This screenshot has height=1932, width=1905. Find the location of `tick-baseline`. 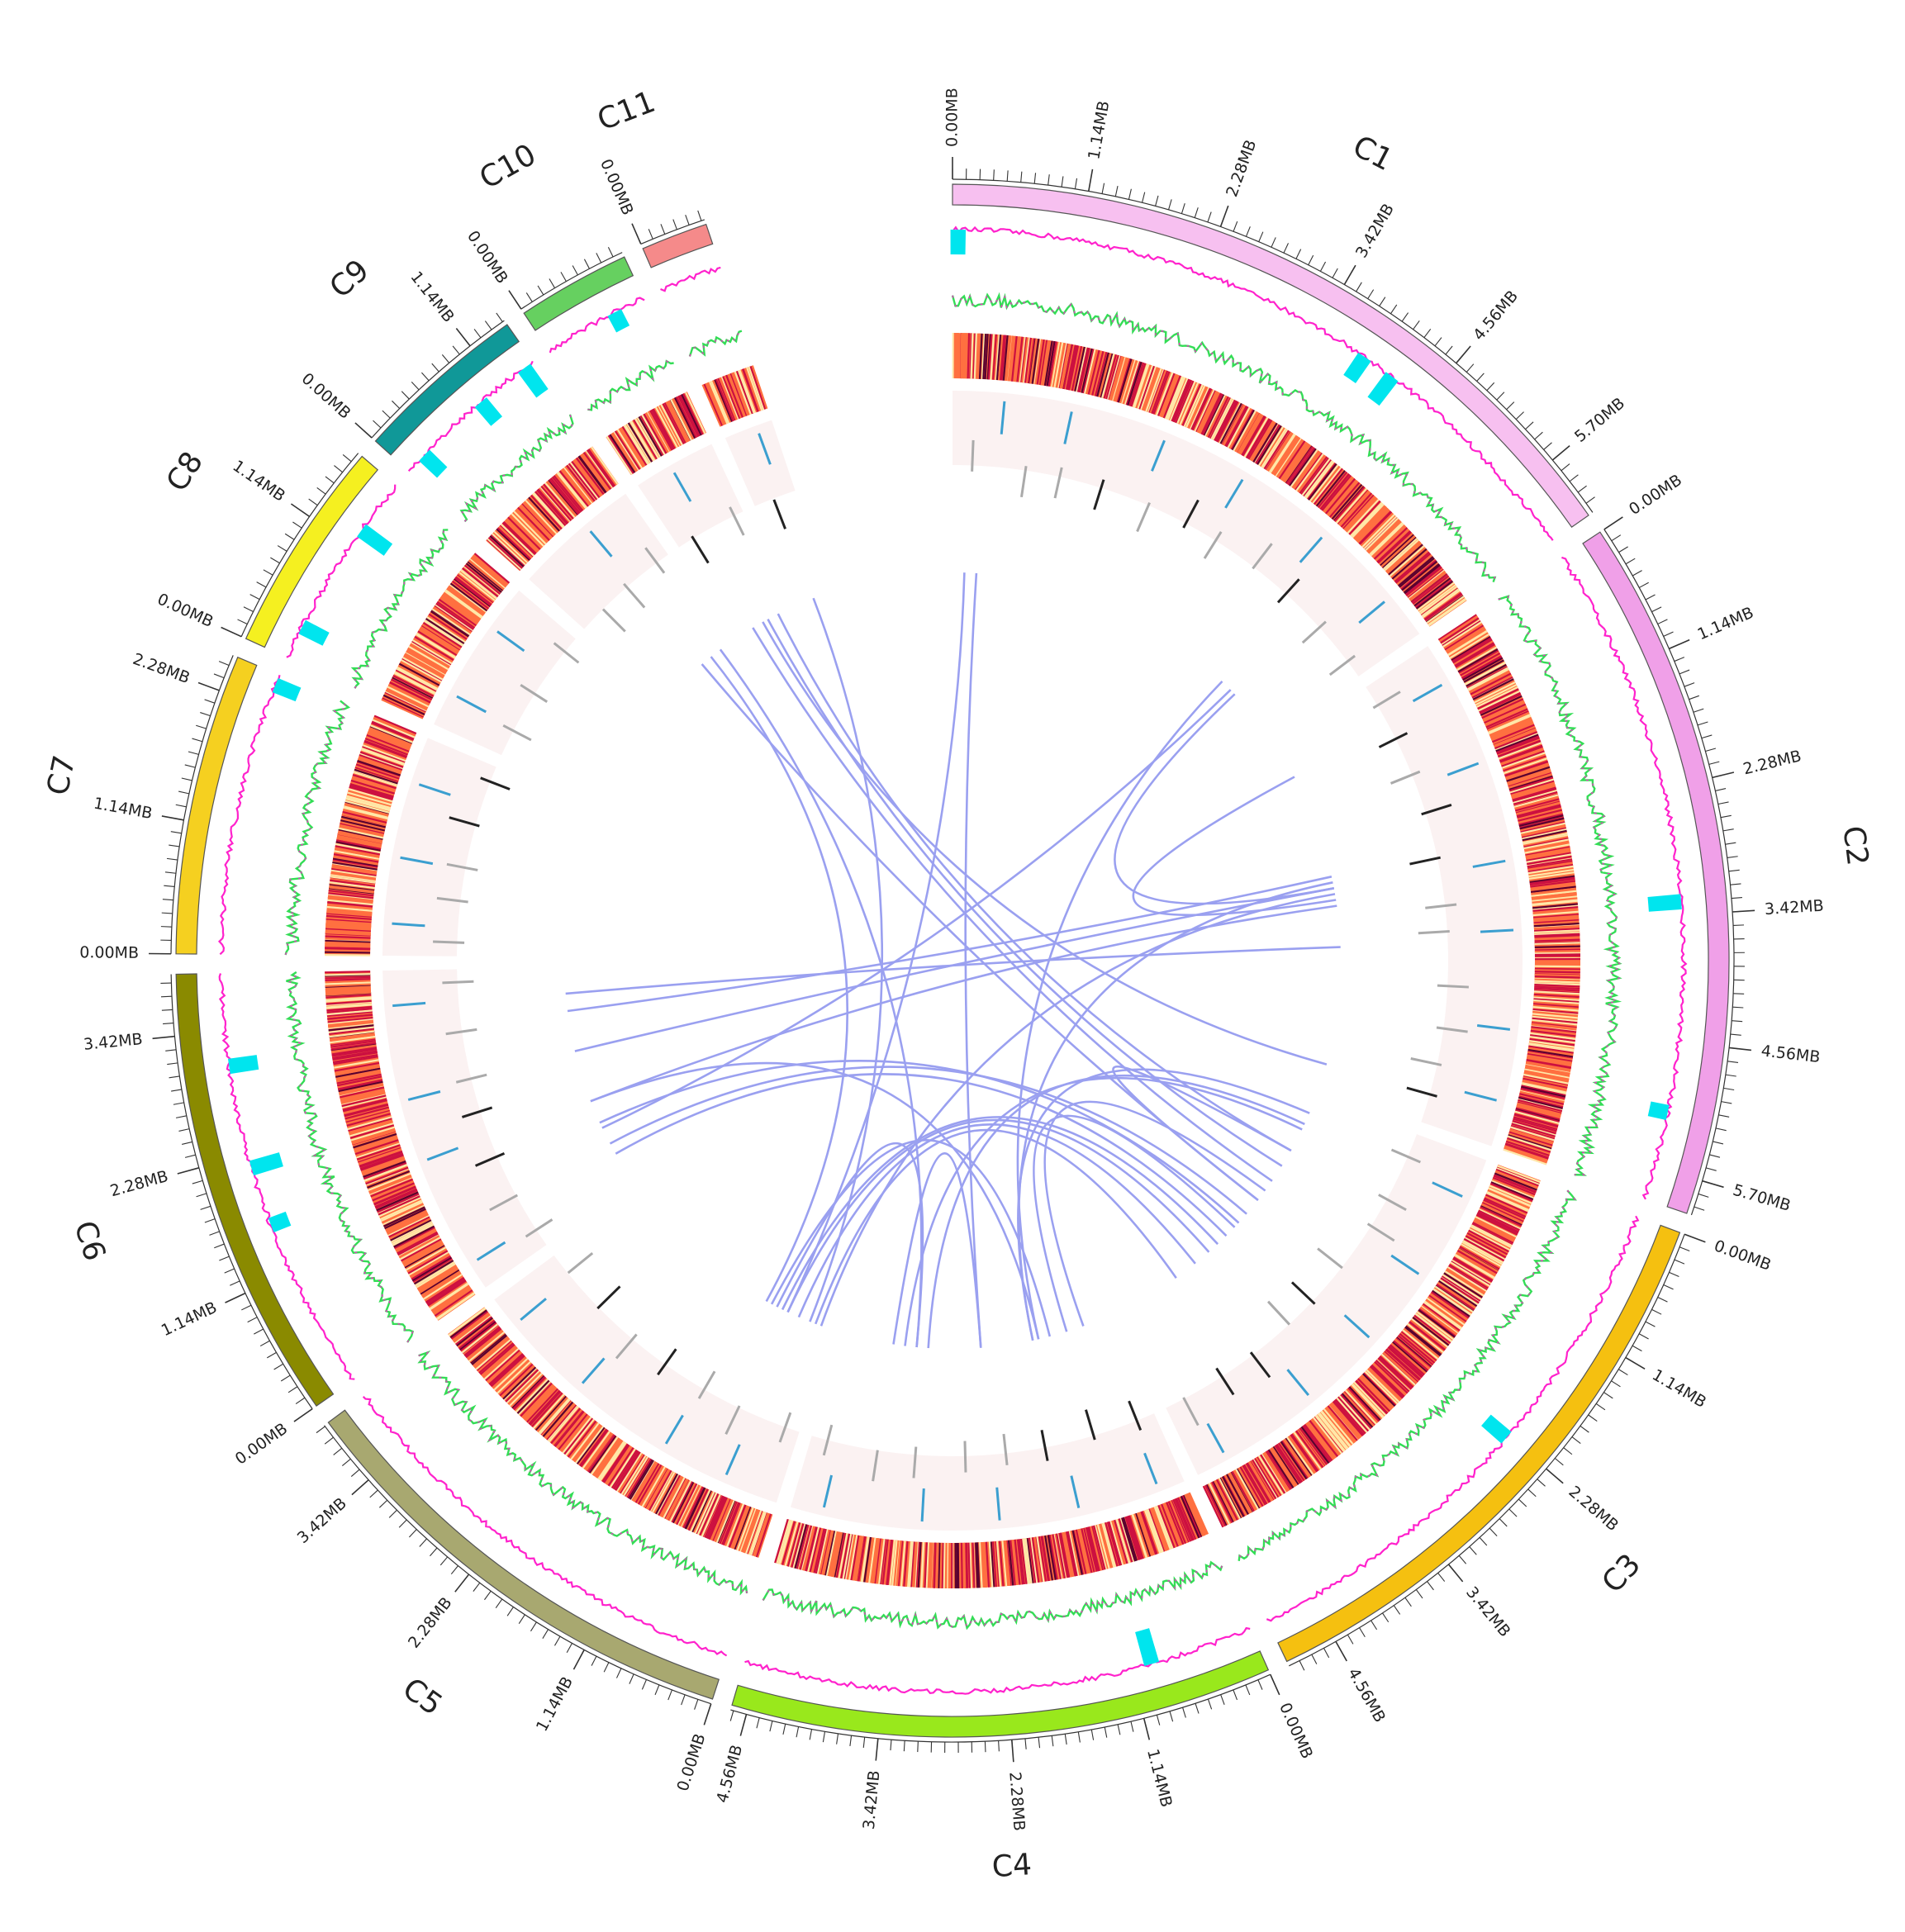

tick-baseline is located at coordinates (1487, 1450).